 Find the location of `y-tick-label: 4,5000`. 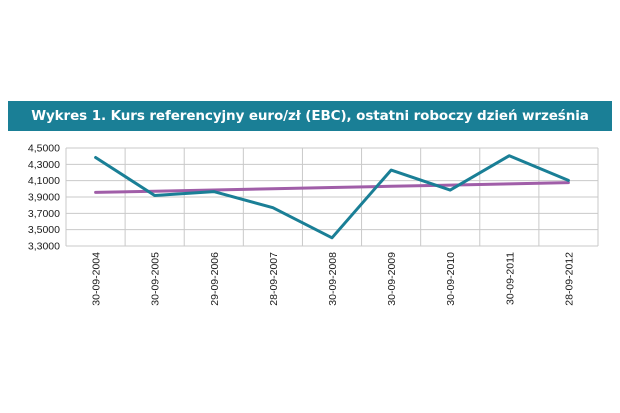

y-tick-label: 4,5000 is located at coordinates (44, 149).